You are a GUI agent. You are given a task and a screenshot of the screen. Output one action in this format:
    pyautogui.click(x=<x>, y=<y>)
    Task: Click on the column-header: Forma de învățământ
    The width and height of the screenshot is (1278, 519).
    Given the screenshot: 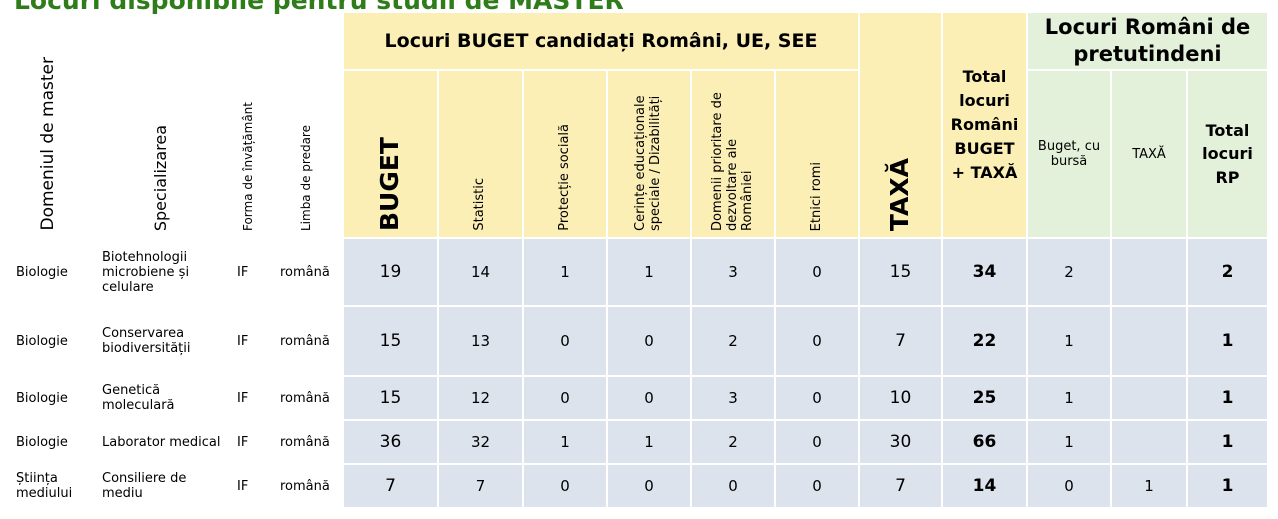 What is the action you would take?
    pyautogui.click(x=248, y=125)
    